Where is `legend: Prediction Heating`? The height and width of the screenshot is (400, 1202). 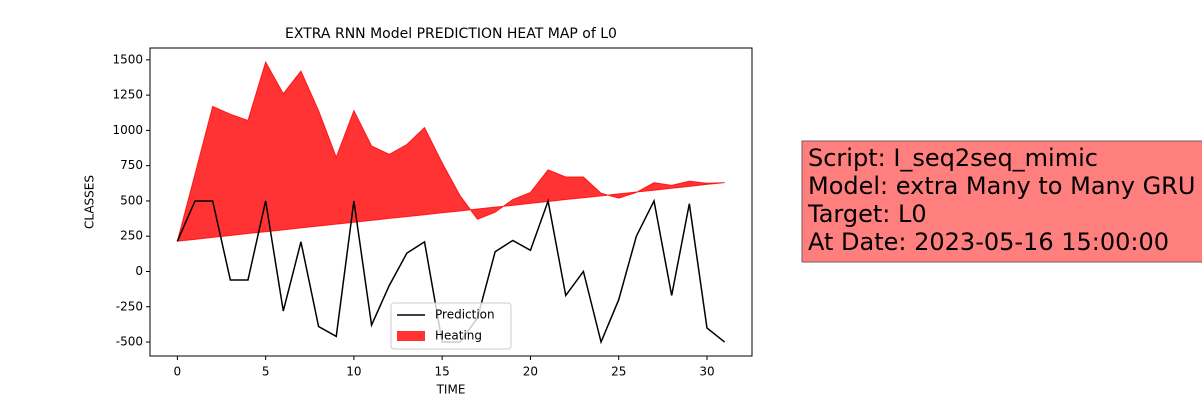
legend: Prediction Heating is located at coordinates (451, 326).